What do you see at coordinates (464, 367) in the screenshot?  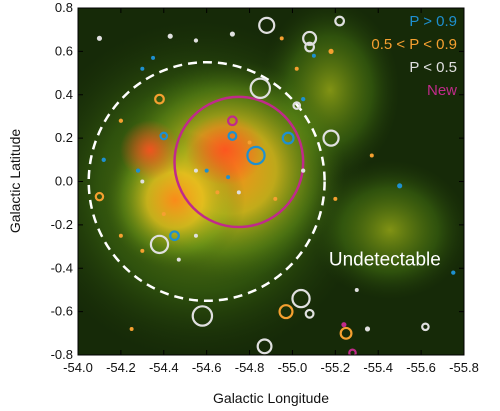 I see `x-tick-label: -55.8` at bounding box center [464, 367].